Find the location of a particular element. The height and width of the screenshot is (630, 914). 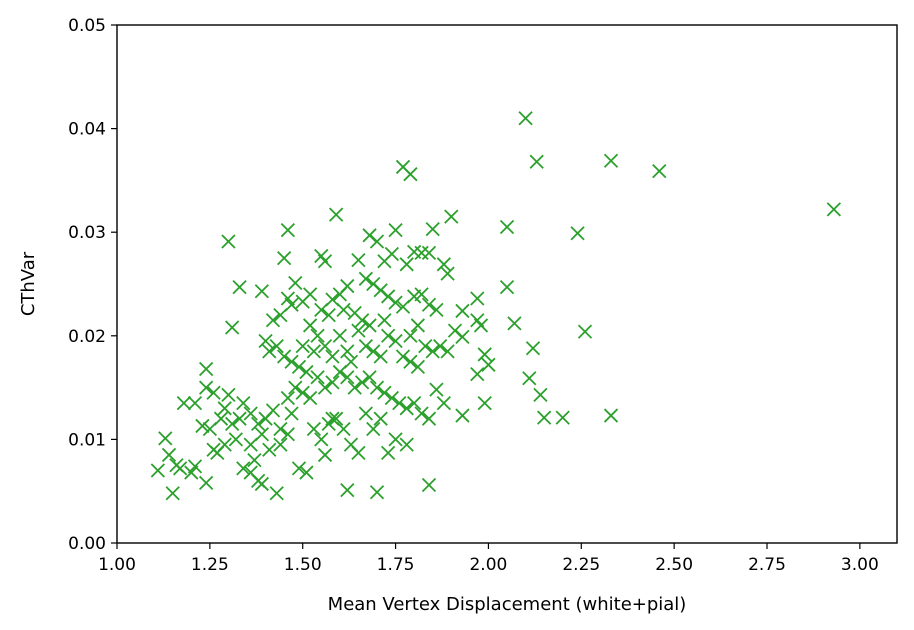

x-tick-label: 2.00 is located at coordinates (488, 565).